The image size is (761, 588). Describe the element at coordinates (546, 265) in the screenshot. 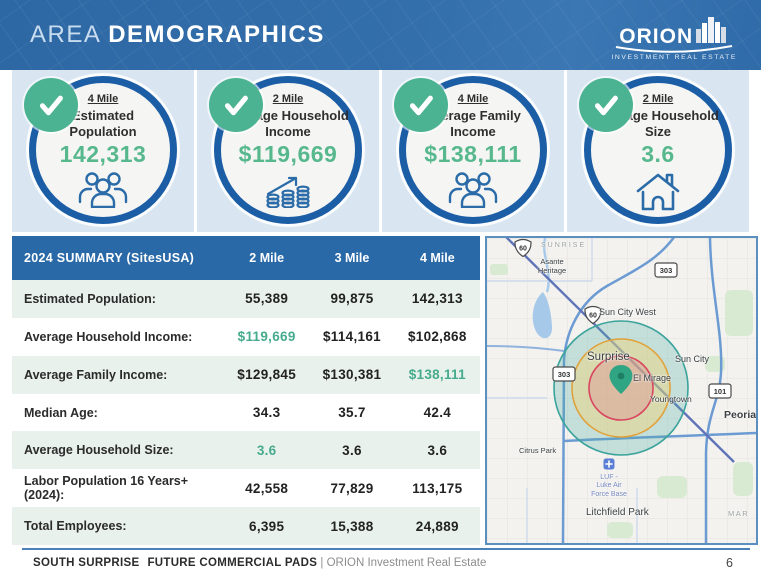

I see `river` at that location.